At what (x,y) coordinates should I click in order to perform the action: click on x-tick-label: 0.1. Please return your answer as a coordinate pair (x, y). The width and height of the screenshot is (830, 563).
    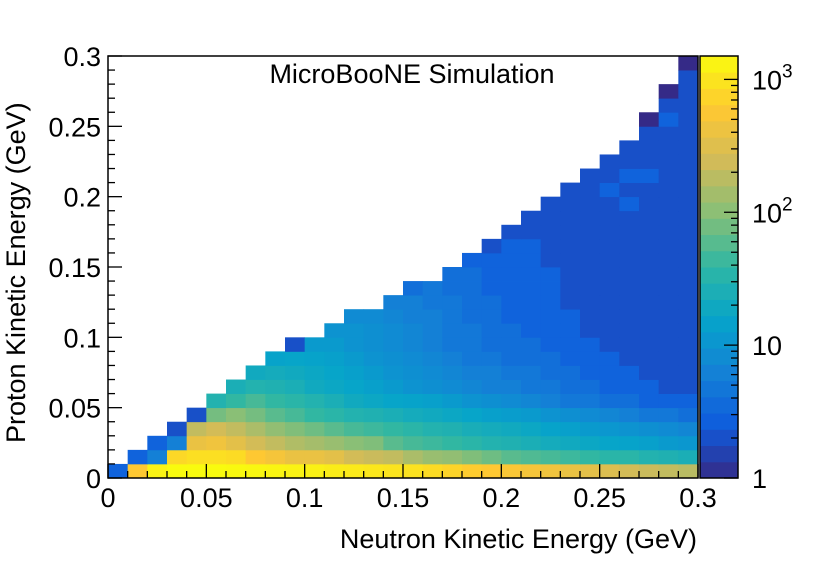
    Looking at the image, I should click on (305, 498).